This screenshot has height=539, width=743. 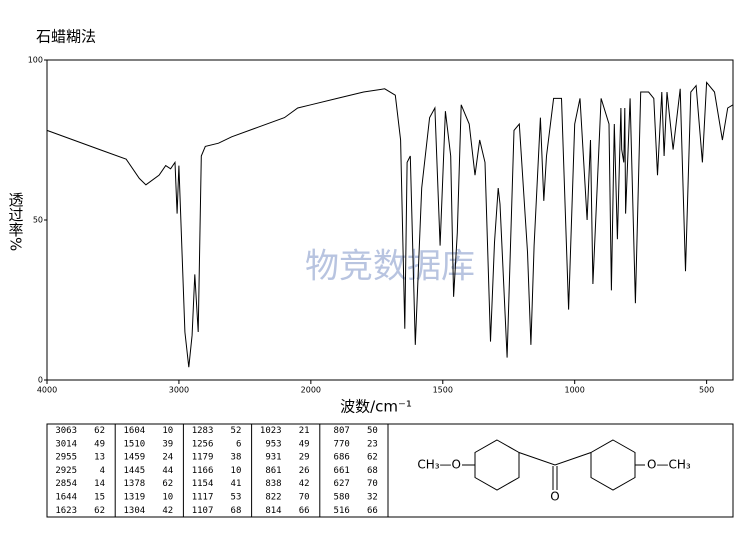 What do you see at coordinates (236, 458) in the screenshot?
I see `peak-transmittance: 38` at bounding box center [236, 458].